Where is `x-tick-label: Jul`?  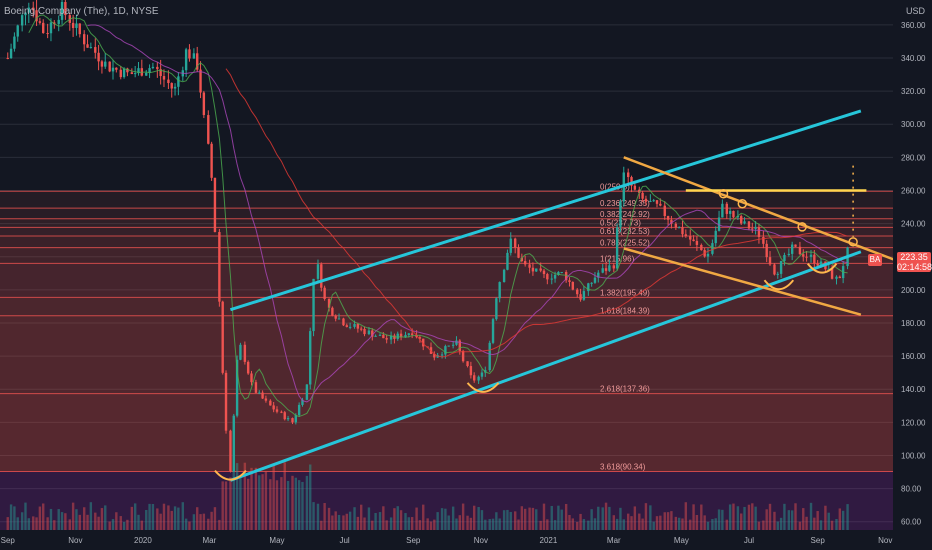
x-tick-label: Jul is located at coordinates (749, 540).